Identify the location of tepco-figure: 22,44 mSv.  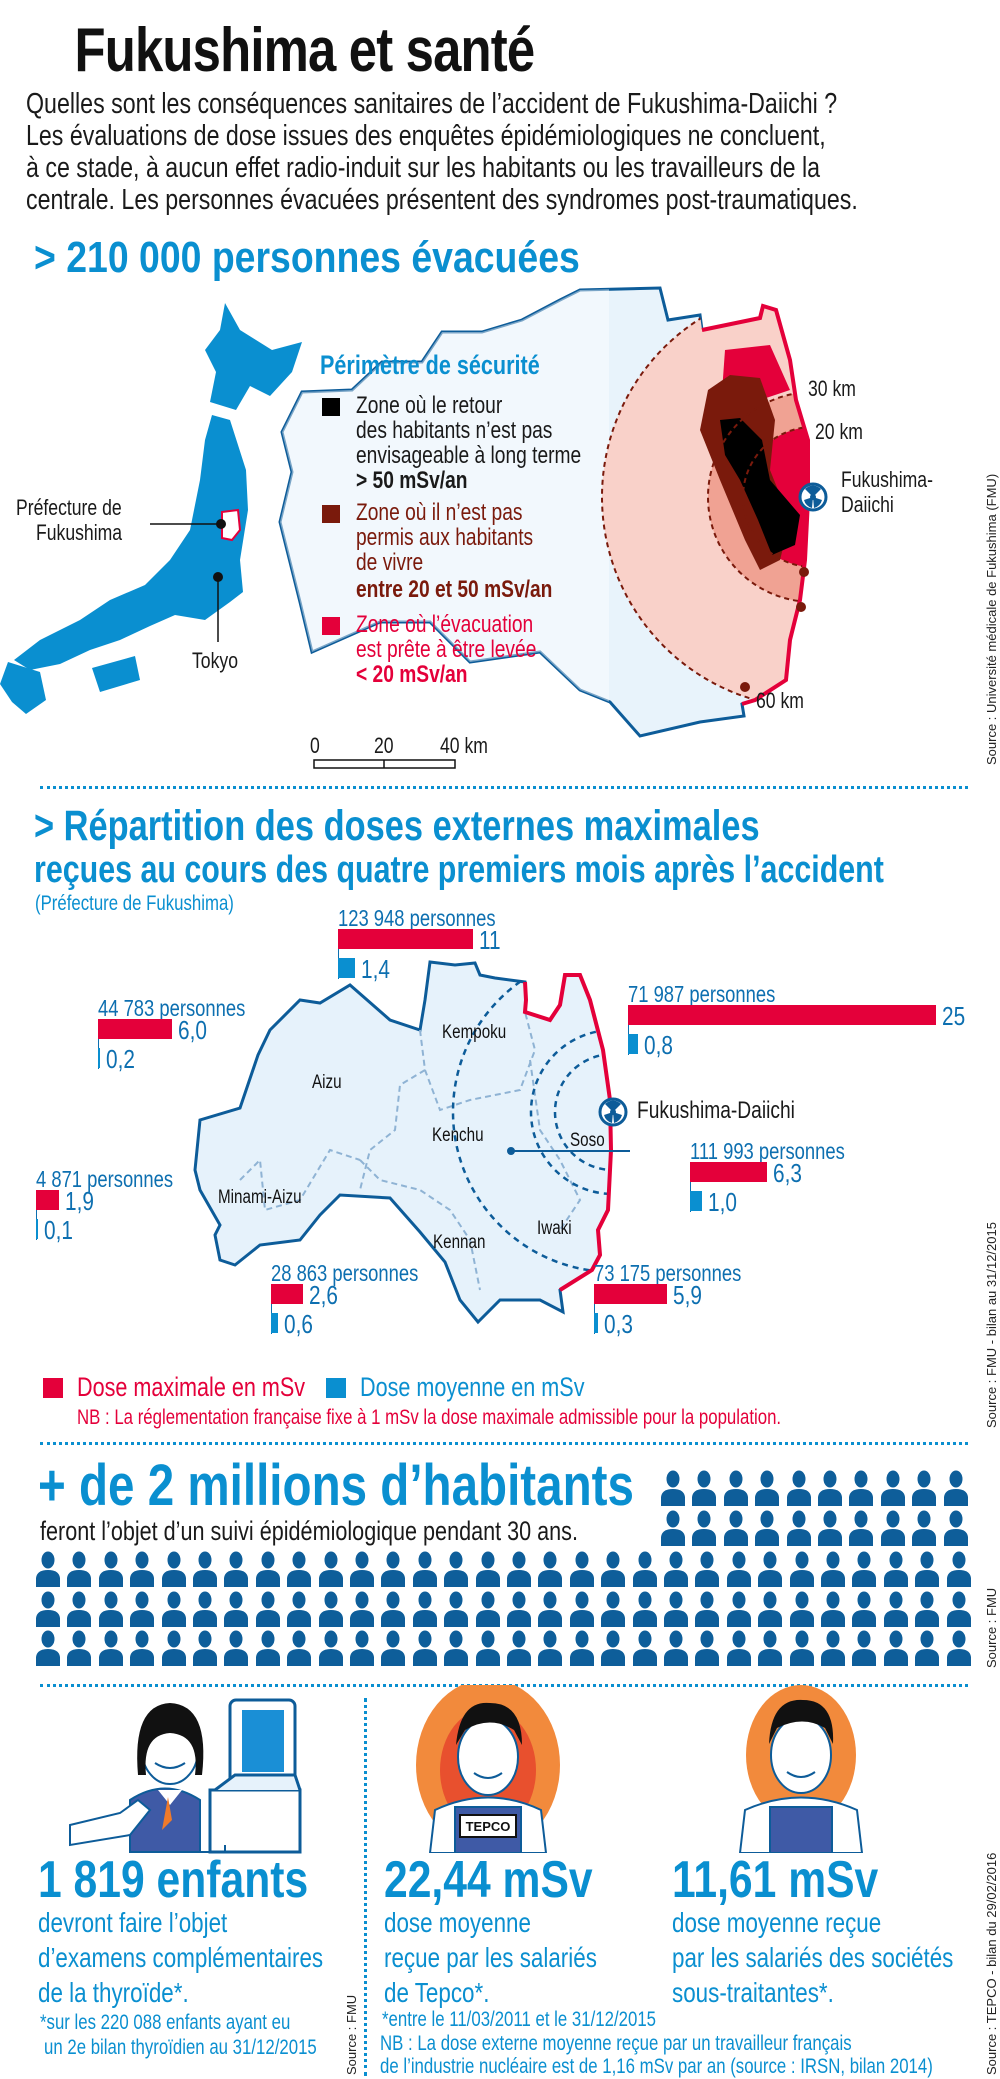
(488, 1880).